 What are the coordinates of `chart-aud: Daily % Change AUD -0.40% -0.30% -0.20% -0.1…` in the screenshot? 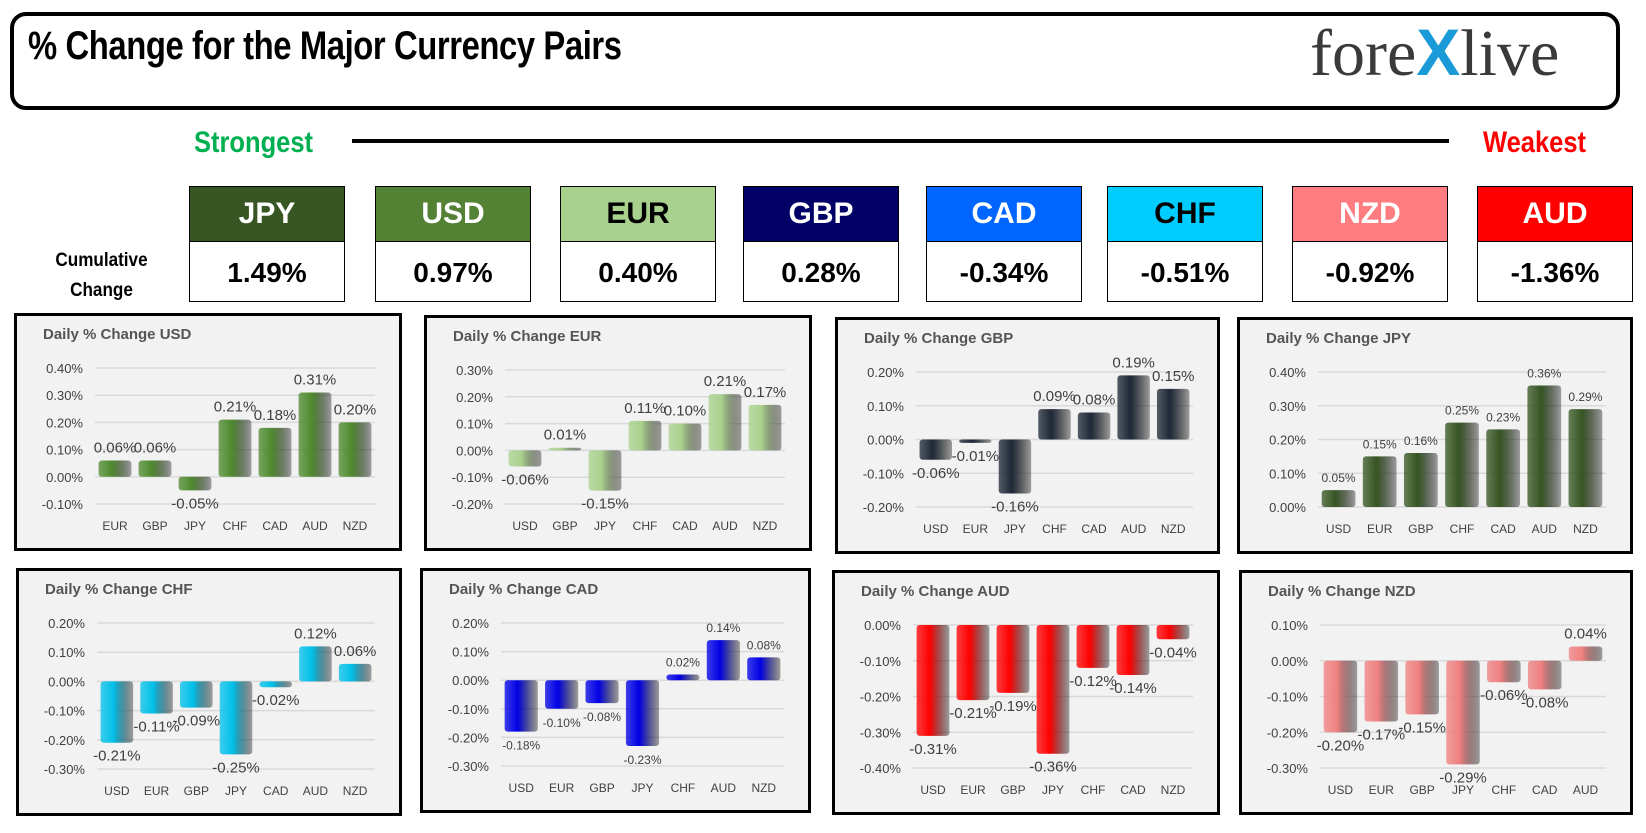 It's located at (1026, 692).